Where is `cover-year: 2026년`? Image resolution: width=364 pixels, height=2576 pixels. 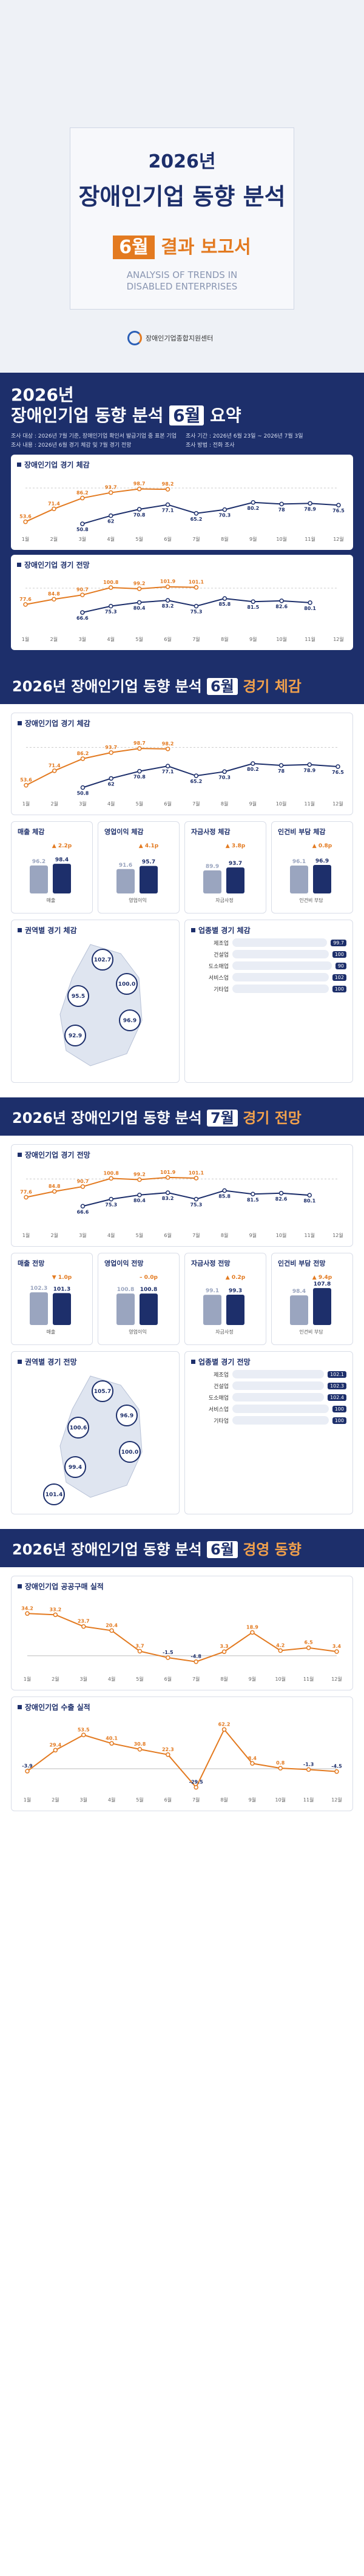 cover-year: 2026년 is located at coordinates (182, 161).